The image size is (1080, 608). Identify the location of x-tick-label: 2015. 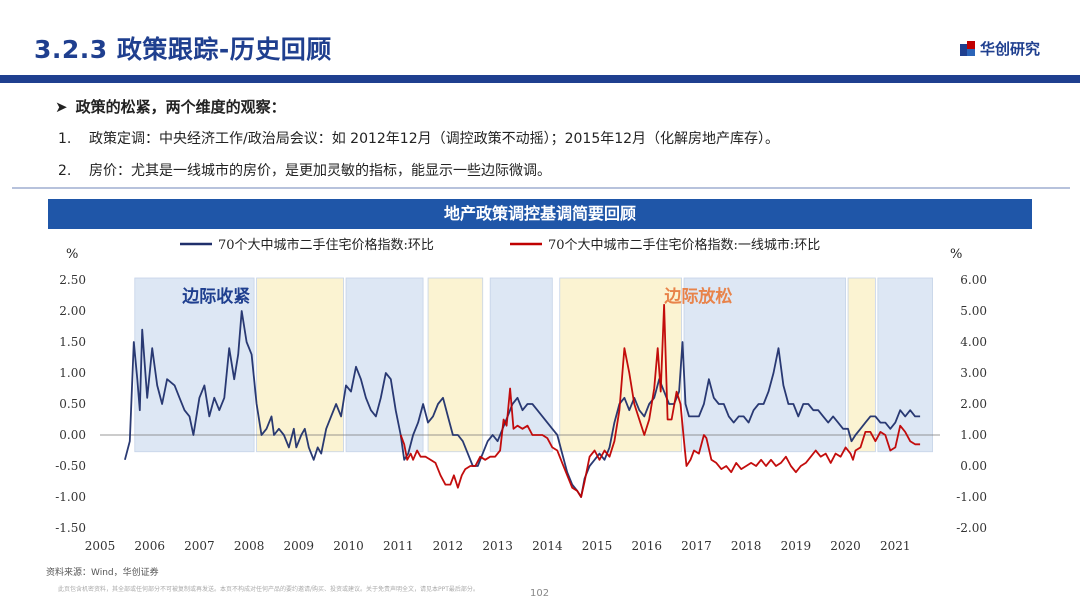
(597, 546).